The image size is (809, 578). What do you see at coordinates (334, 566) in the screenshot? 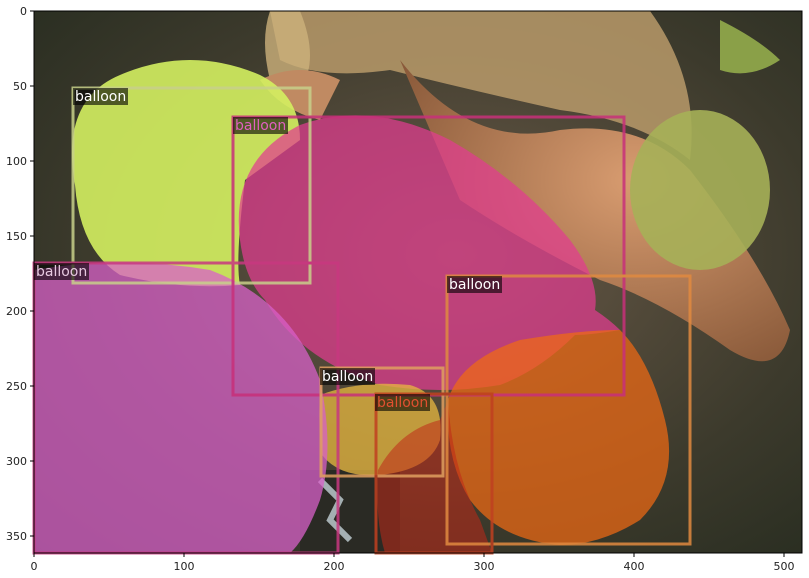
I see `x-tick-label: 200` at bounding box center [334, 566].